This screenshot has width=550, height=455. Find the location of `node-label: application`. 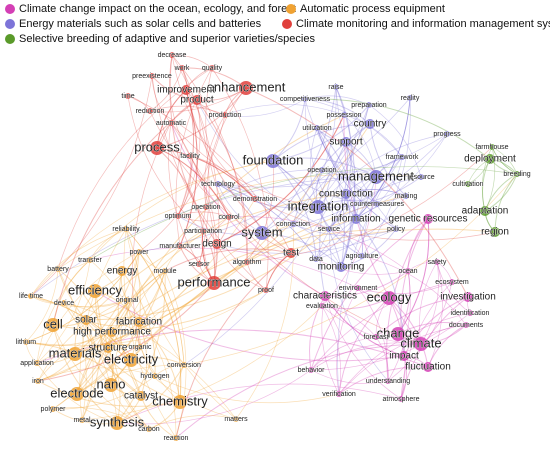

node-label: application is located at coordinates (37, 363).